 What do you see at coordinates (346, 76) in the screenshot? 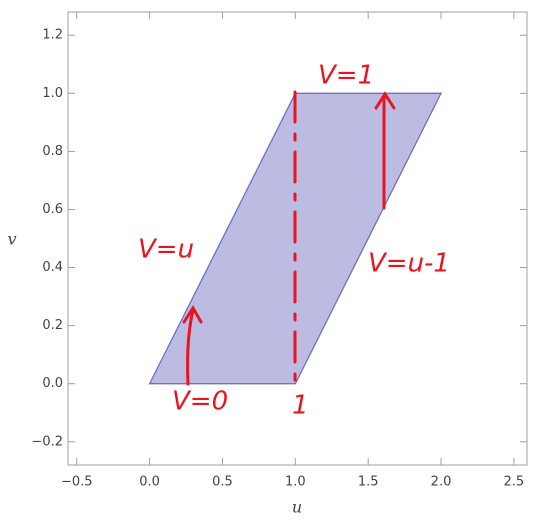
I see `annotation: V=1` at bounding box center [346, 76].